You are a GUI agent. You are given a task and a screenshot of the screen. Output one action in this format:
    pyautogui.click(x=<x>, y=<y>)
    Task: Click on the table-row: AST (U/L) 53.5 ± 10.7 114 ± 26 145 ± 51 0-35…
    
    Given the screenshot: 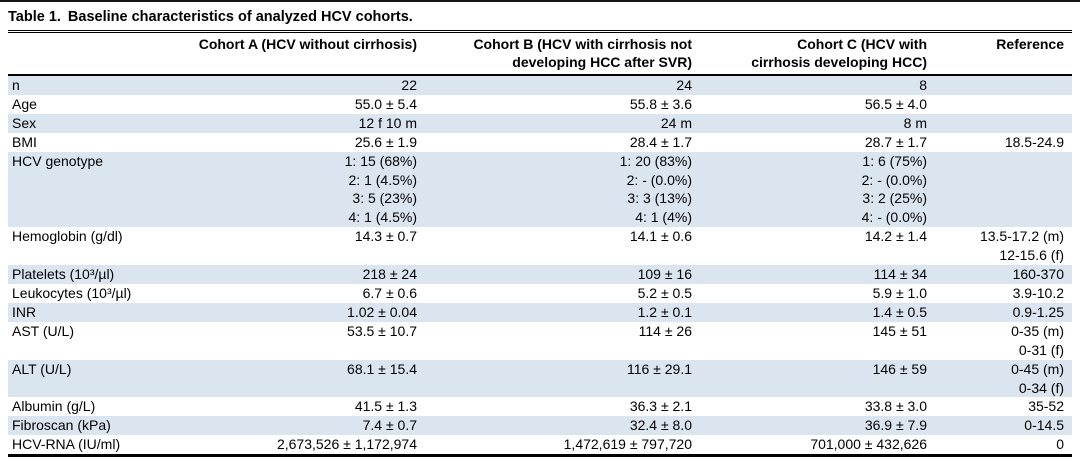 What is the action you would take?
    pyautogui.click(x=540, y=341)
    